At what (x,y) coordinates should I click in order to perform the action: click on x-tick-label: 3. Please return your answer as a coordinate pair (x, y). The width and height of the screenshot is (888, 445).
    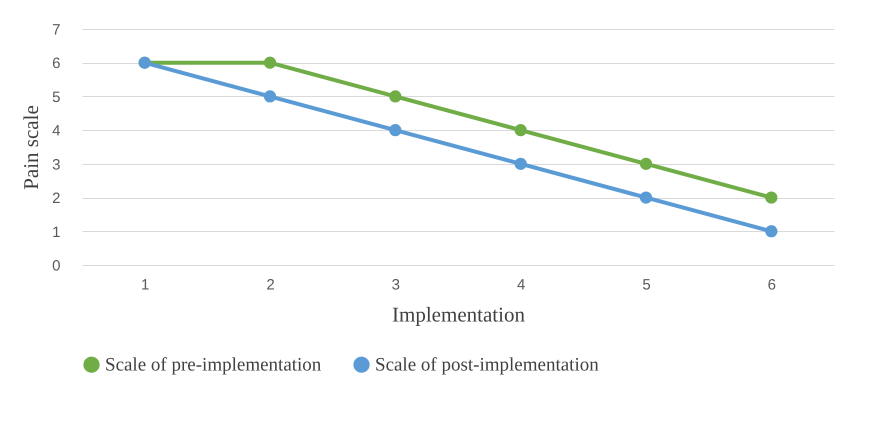
    Looking at the image, I should click on (396, 285).